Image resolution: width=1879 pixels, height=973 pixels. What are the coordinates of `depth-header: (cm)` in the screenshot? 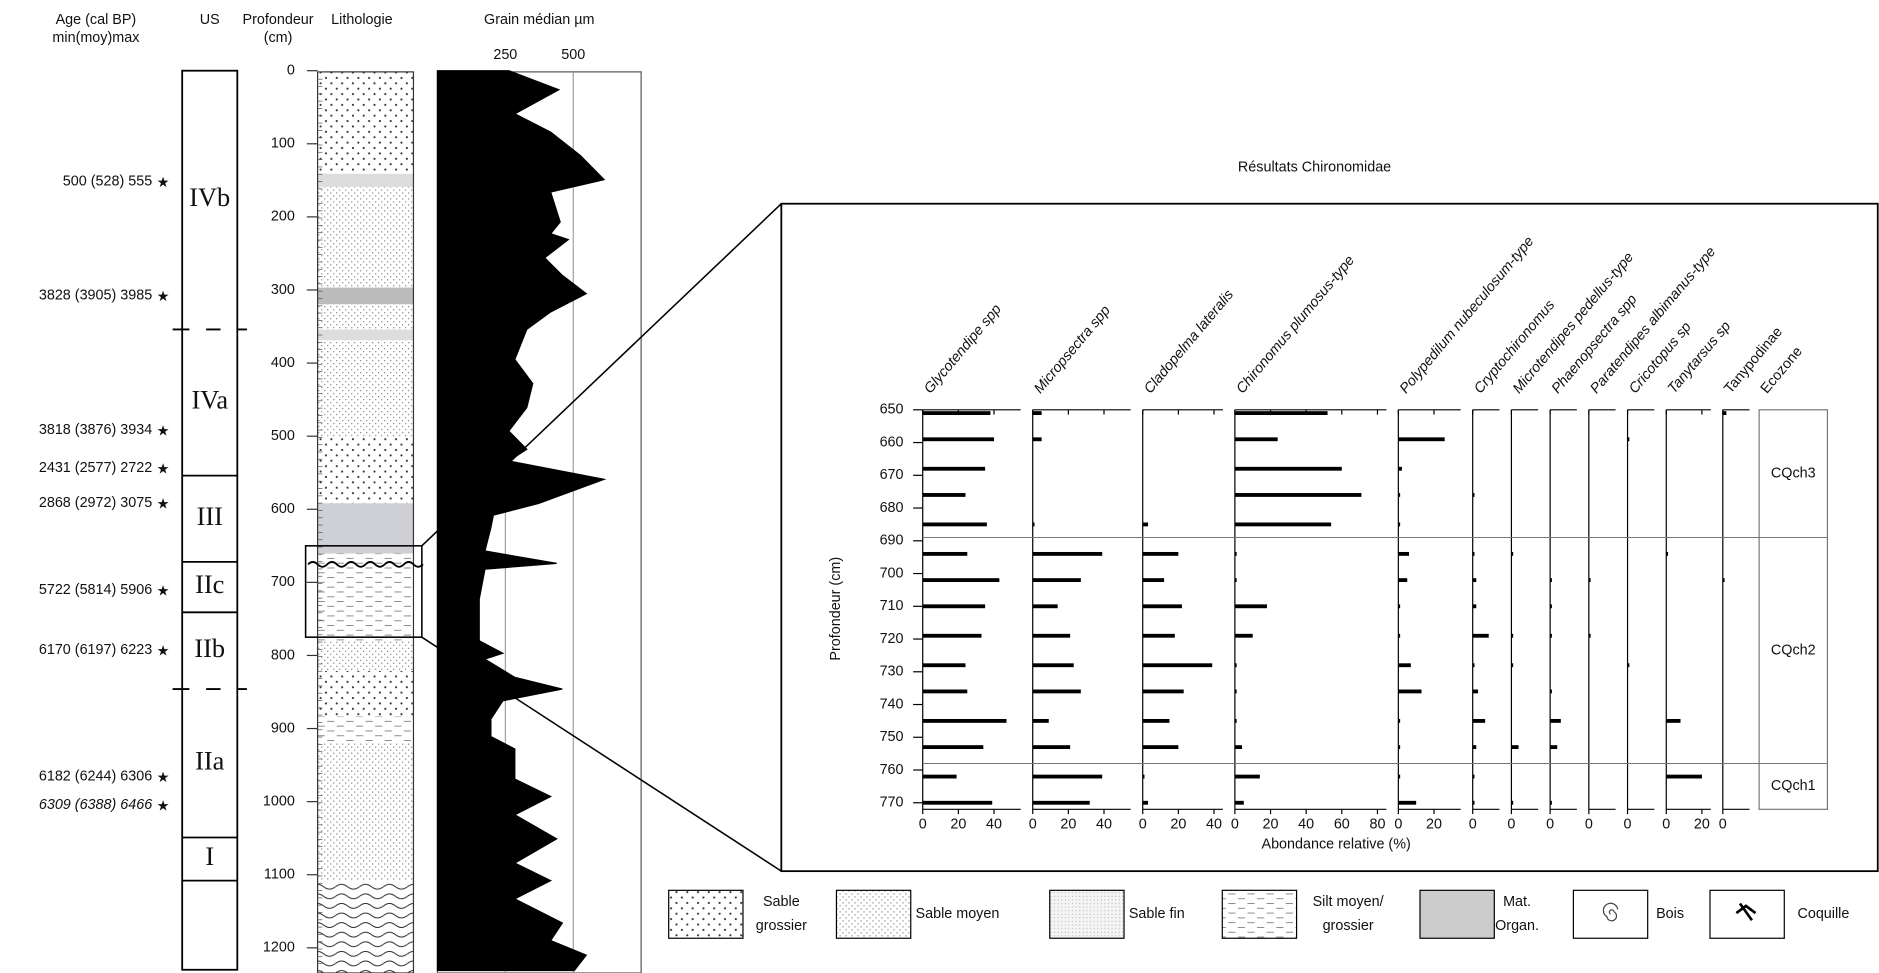 It's located at (278, 38).